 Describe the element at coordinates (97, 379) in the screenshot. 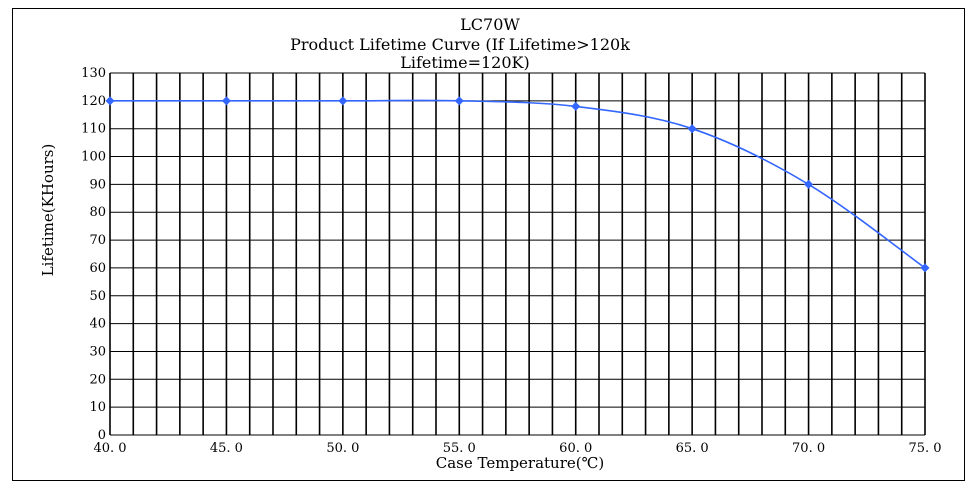

I see `y-tick-label: 20` at that location.